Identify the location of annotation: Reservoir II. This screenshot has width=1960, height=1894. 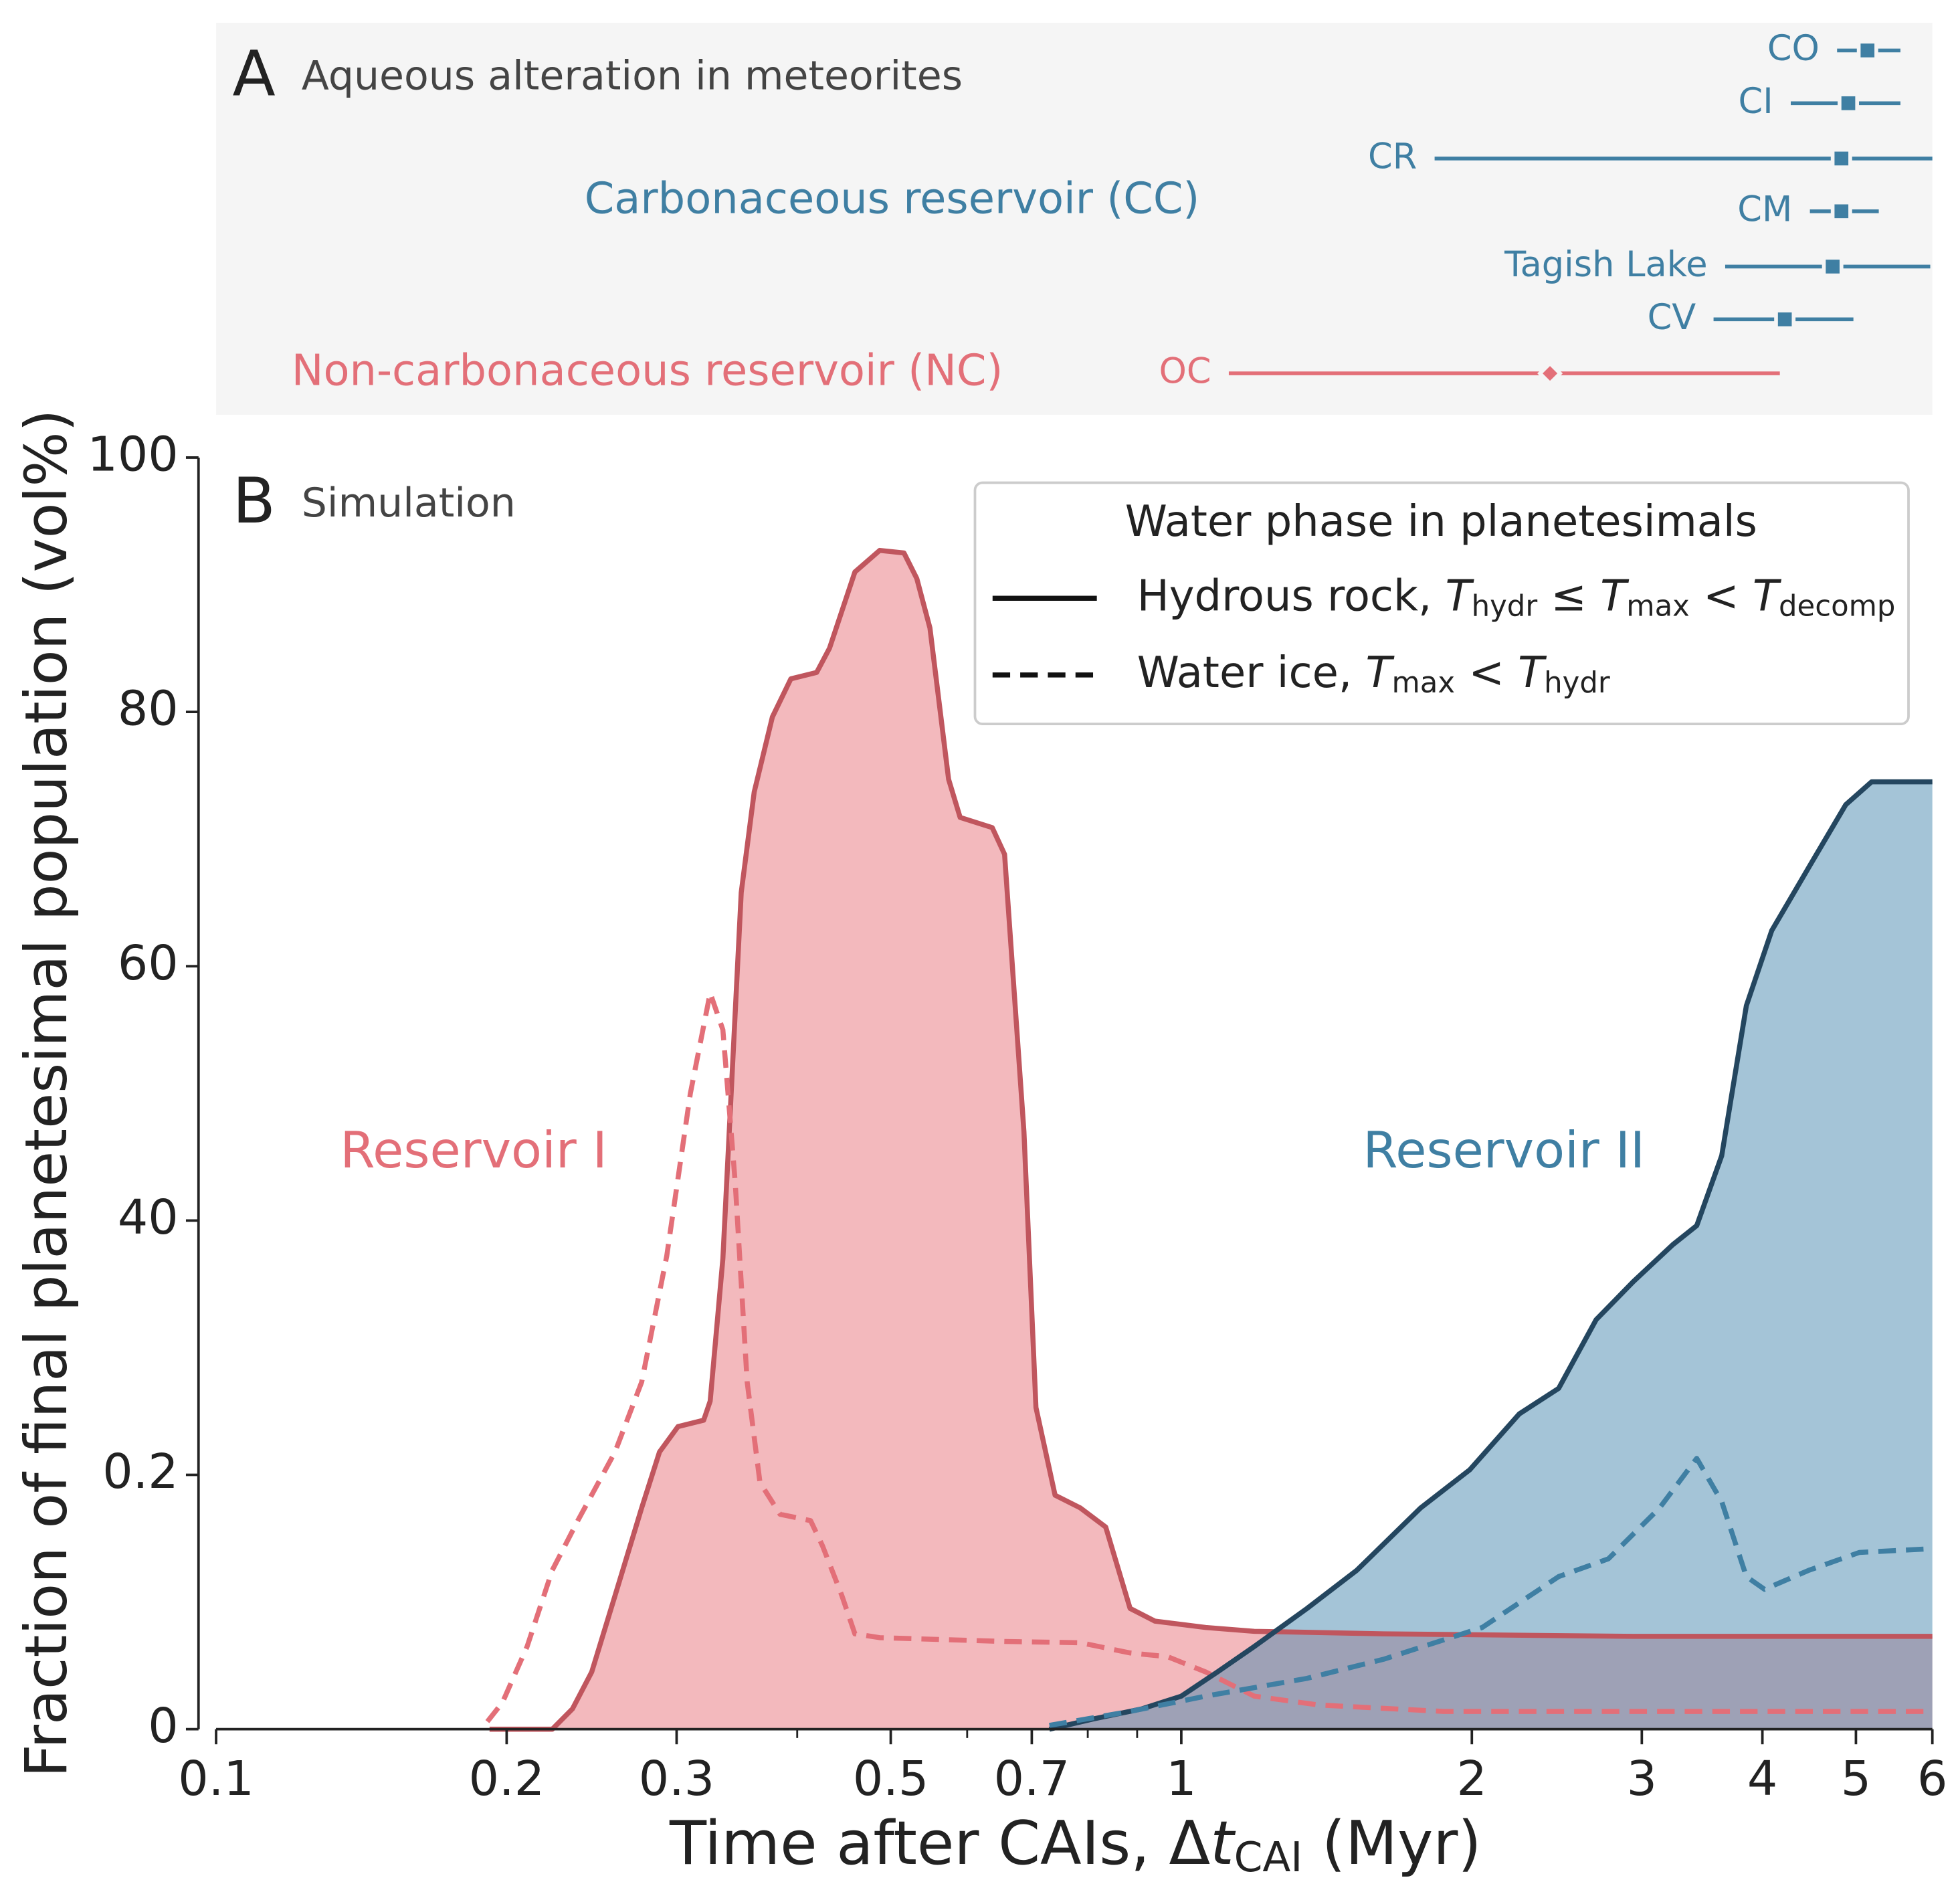
(1504, 1150).